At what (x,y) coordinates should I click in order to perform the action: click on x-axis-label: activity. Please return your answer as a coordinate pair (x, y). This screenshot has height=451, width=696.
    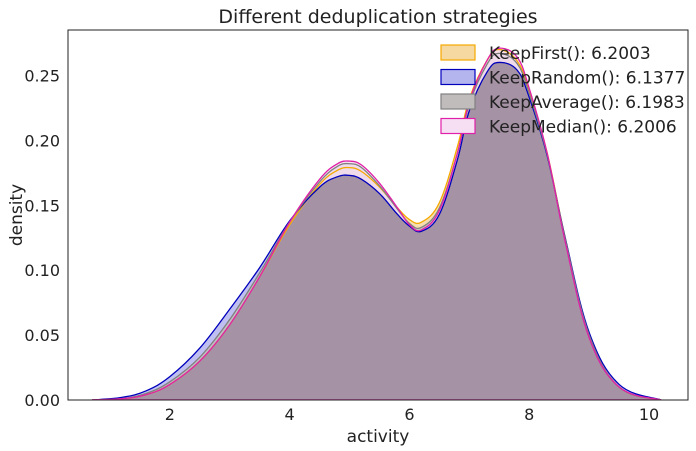
    Looking at the image, I should click on (378, 437).